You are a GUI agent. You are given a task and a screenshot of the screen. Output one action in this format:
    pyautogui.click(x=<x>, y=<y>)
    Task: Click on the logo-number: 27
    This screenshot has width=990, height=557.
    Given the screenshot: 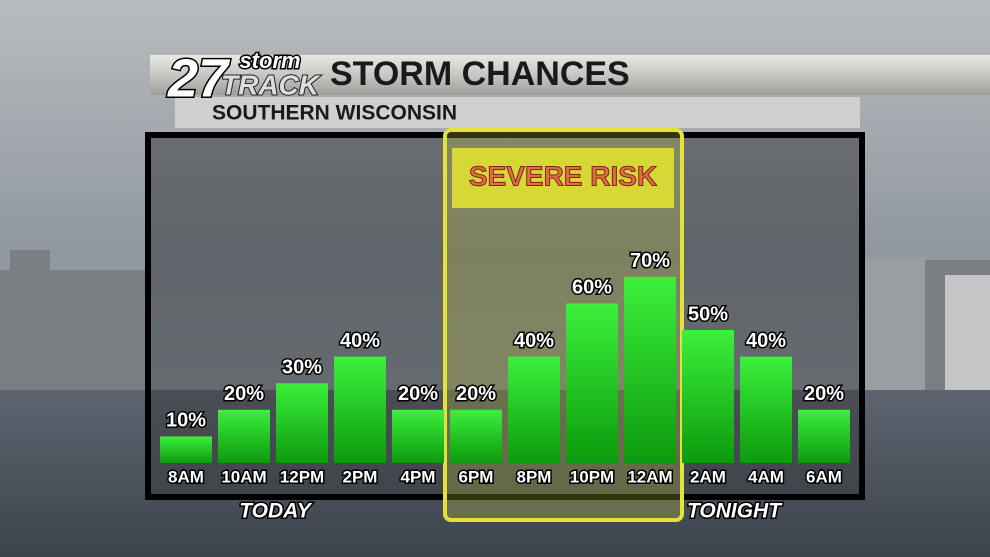 What is the action you would take?
    pyautogui.click(x=199, y=78)
    